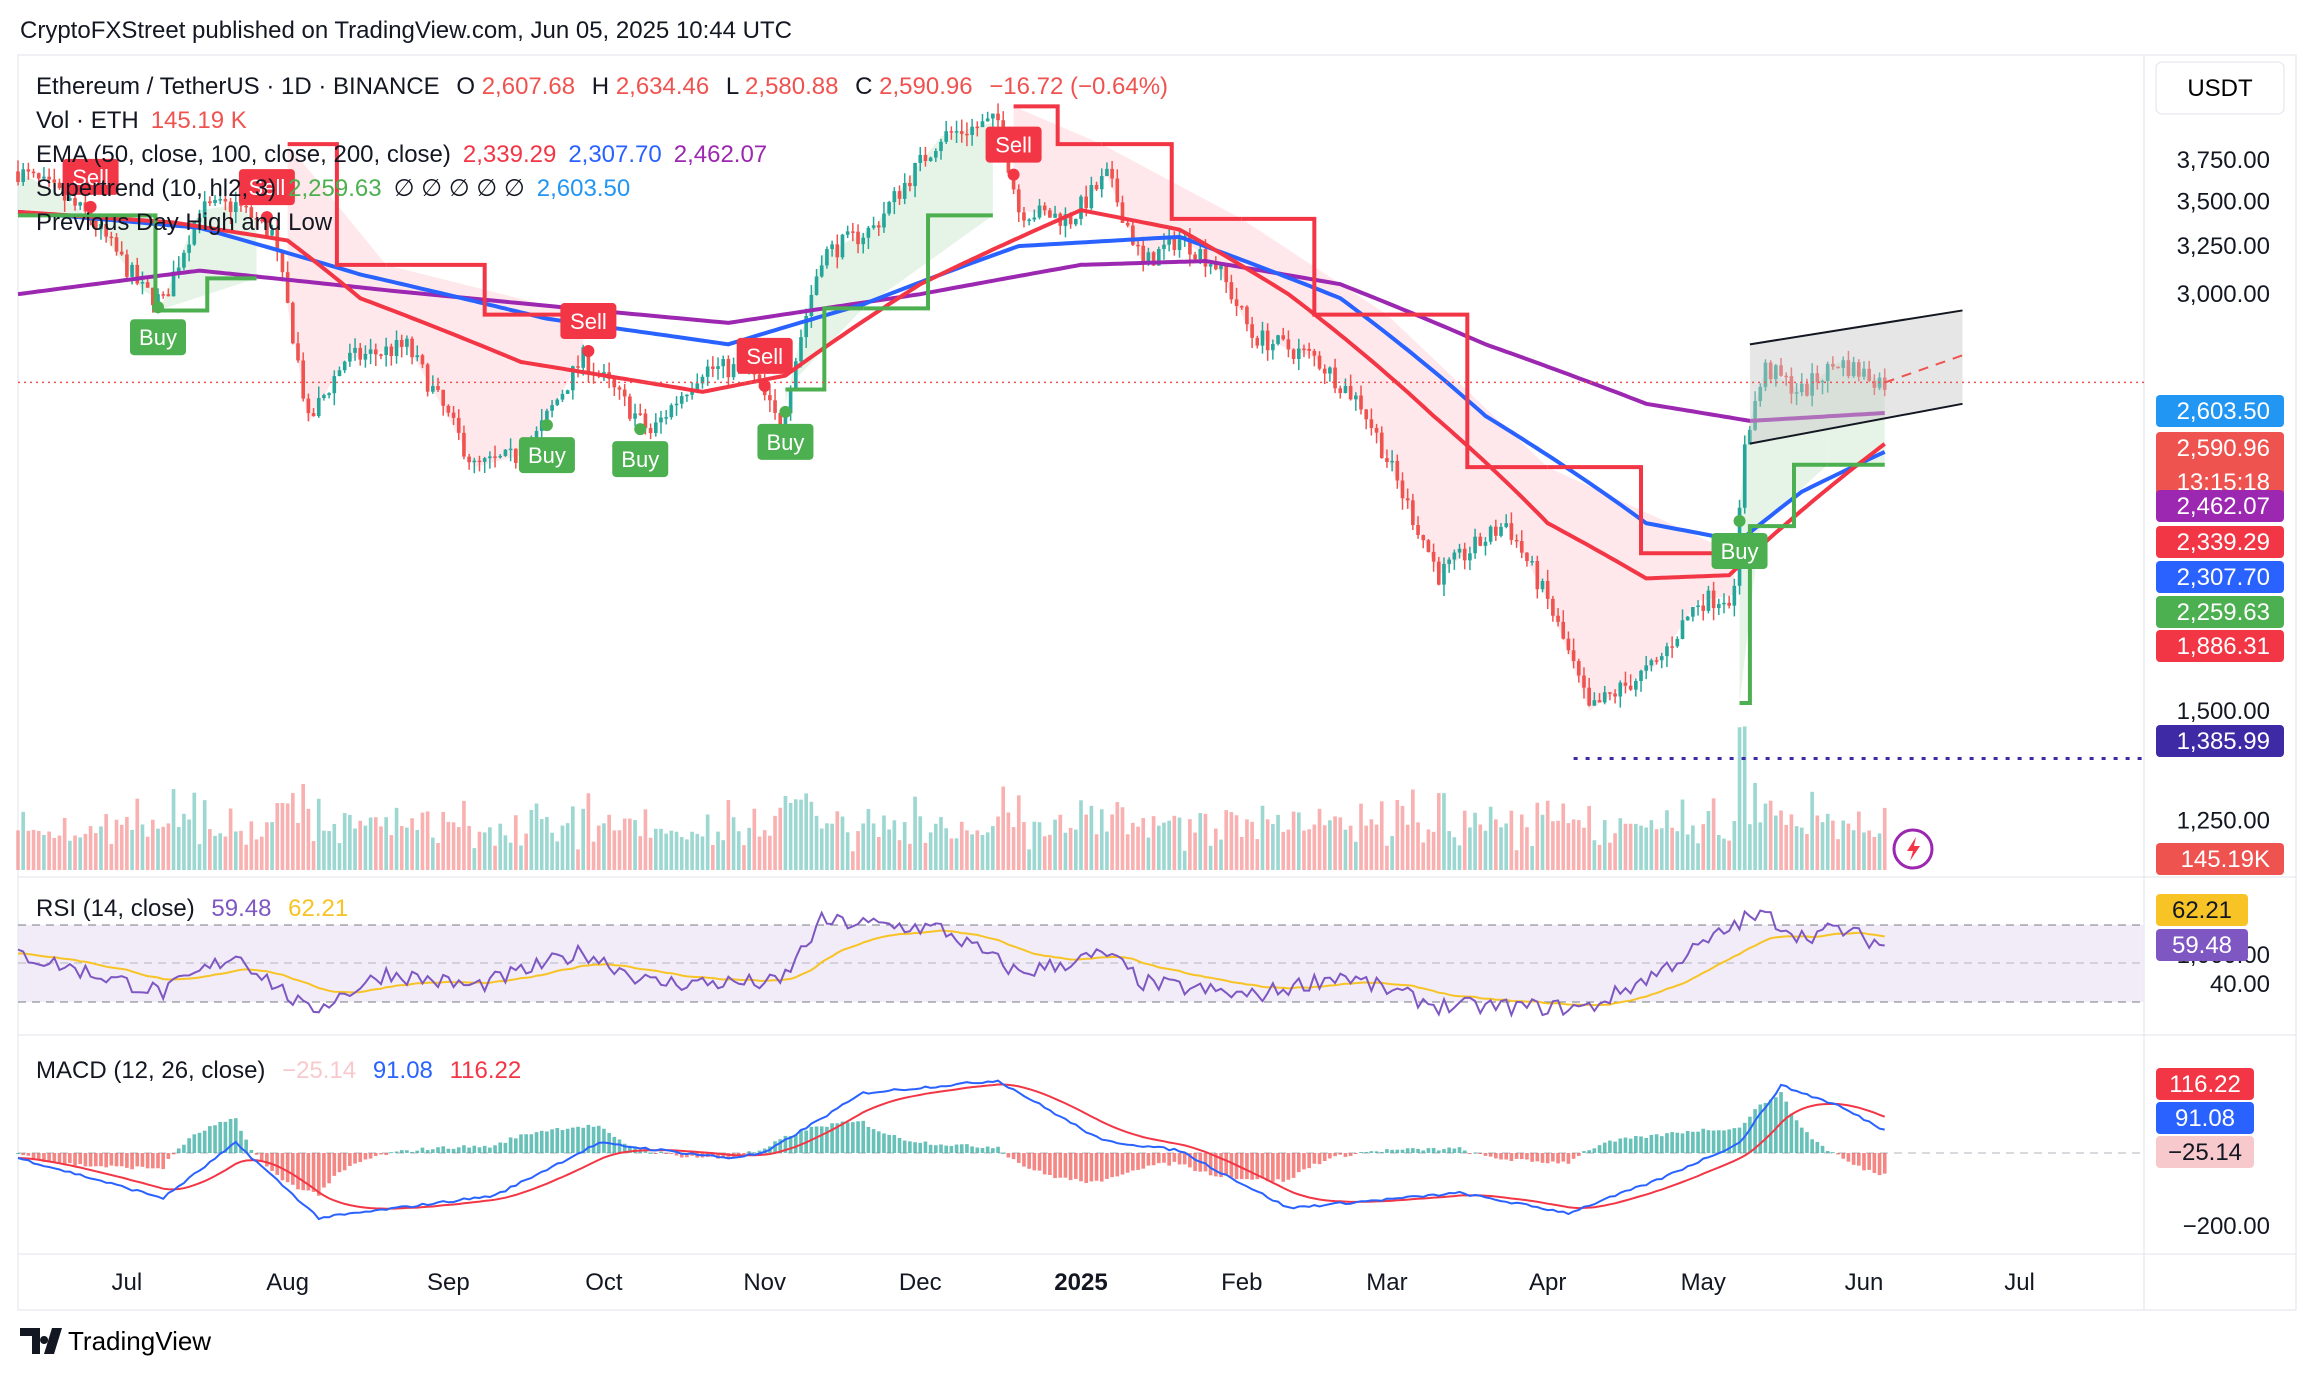  What do you see at coordinates (141, 120) in the screenshot?
I see `legend-row: Vol · ETH 145.19 K` at bounding box center [141, 120].